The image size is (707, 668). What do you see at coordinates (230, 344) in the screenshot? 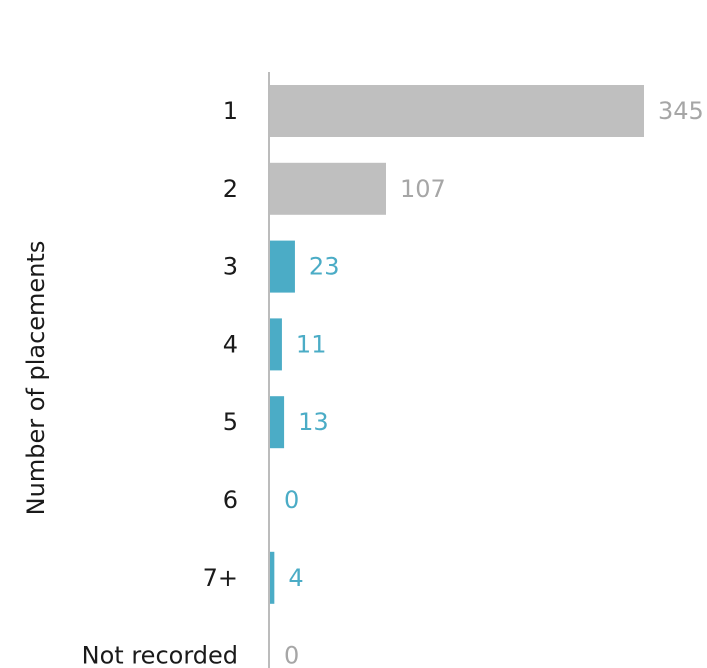
I see `category-label: 4` at bounding box center [230, 344].